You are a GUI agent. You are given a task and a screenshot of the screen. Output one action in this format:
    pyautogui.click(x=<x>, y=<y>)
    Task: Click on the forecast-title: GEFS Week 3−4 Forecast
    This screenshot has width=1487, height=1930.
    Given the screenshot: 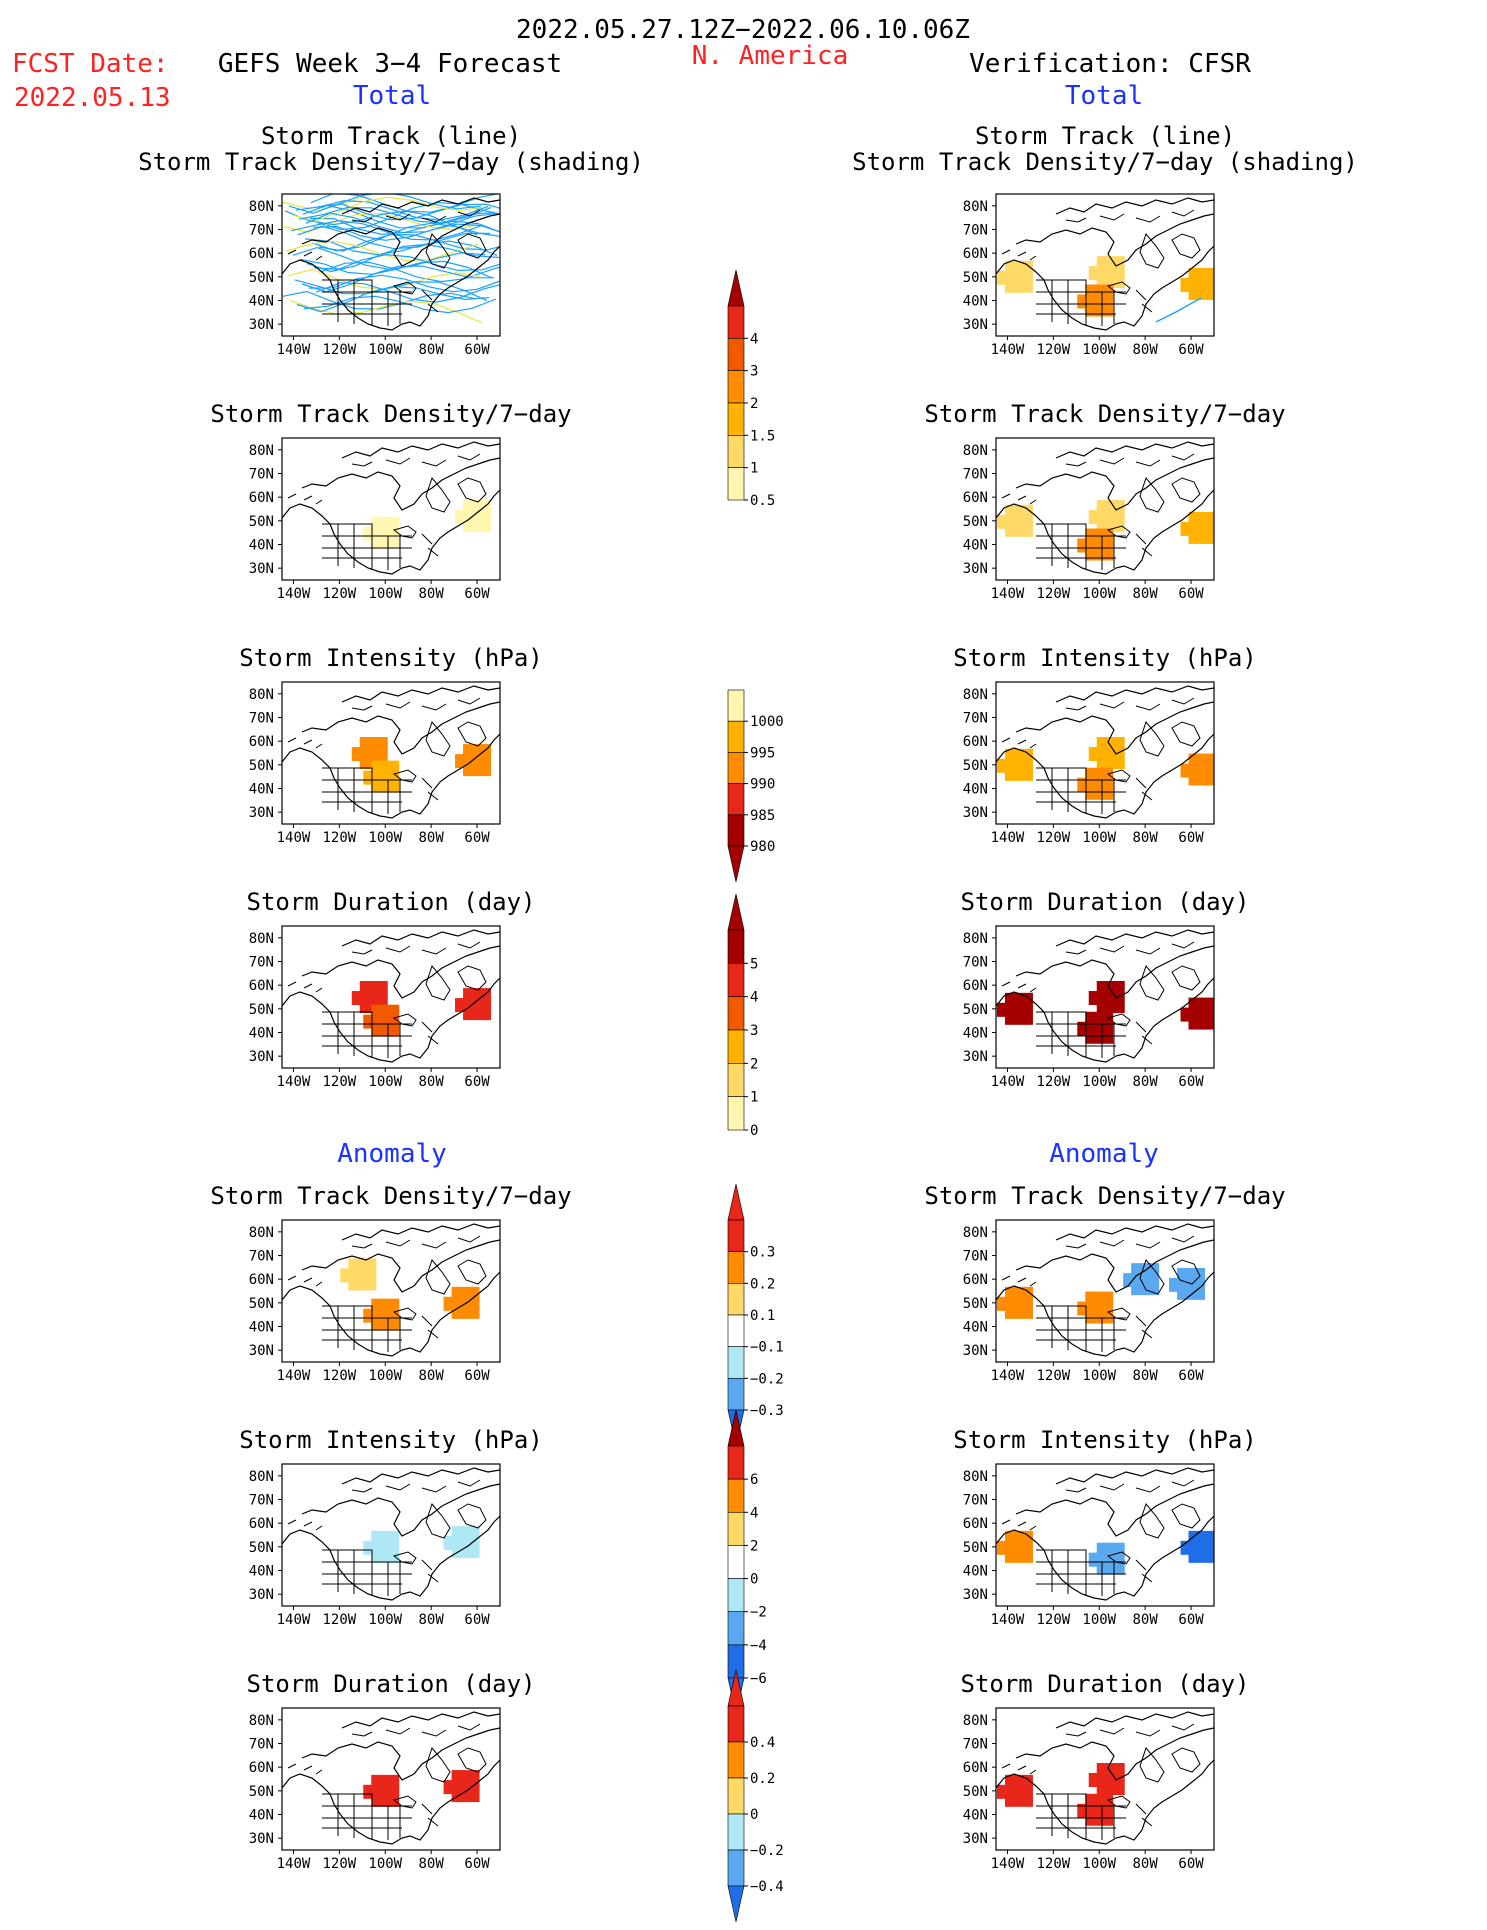 What is the action you would take?
    pyautogui.click(x=390, y=64)
    